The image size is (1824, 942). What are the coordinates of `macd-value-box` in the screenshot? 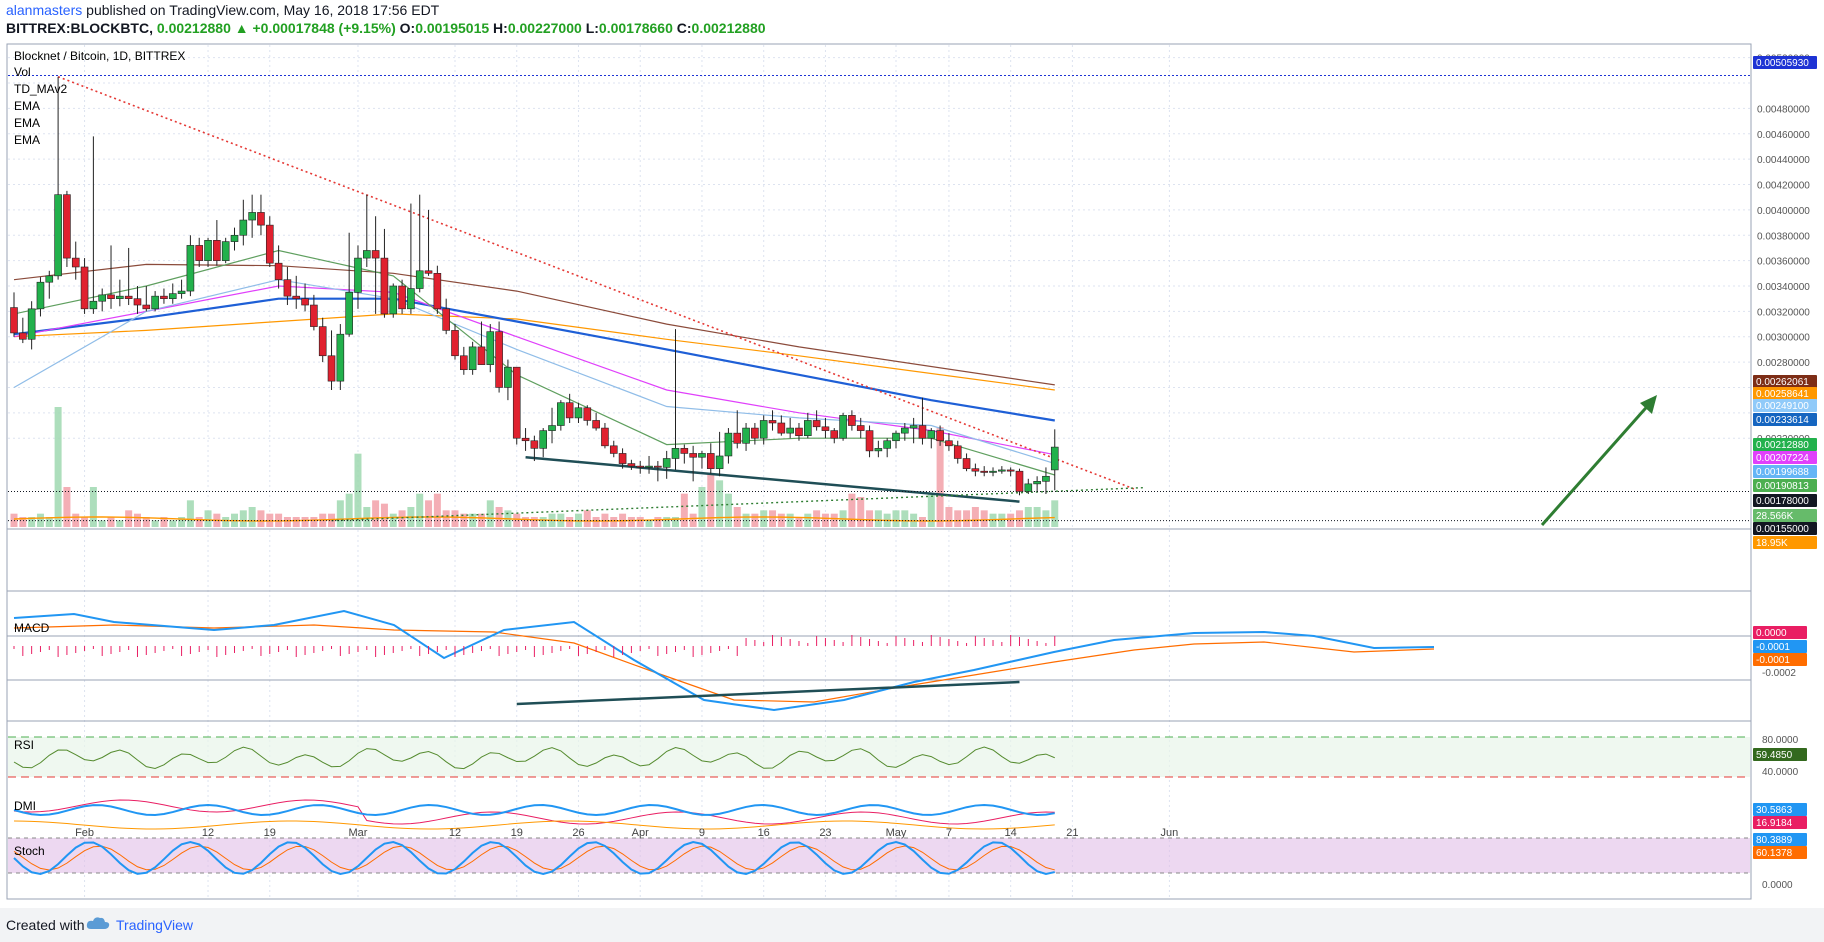 It's located at (1780, 632).